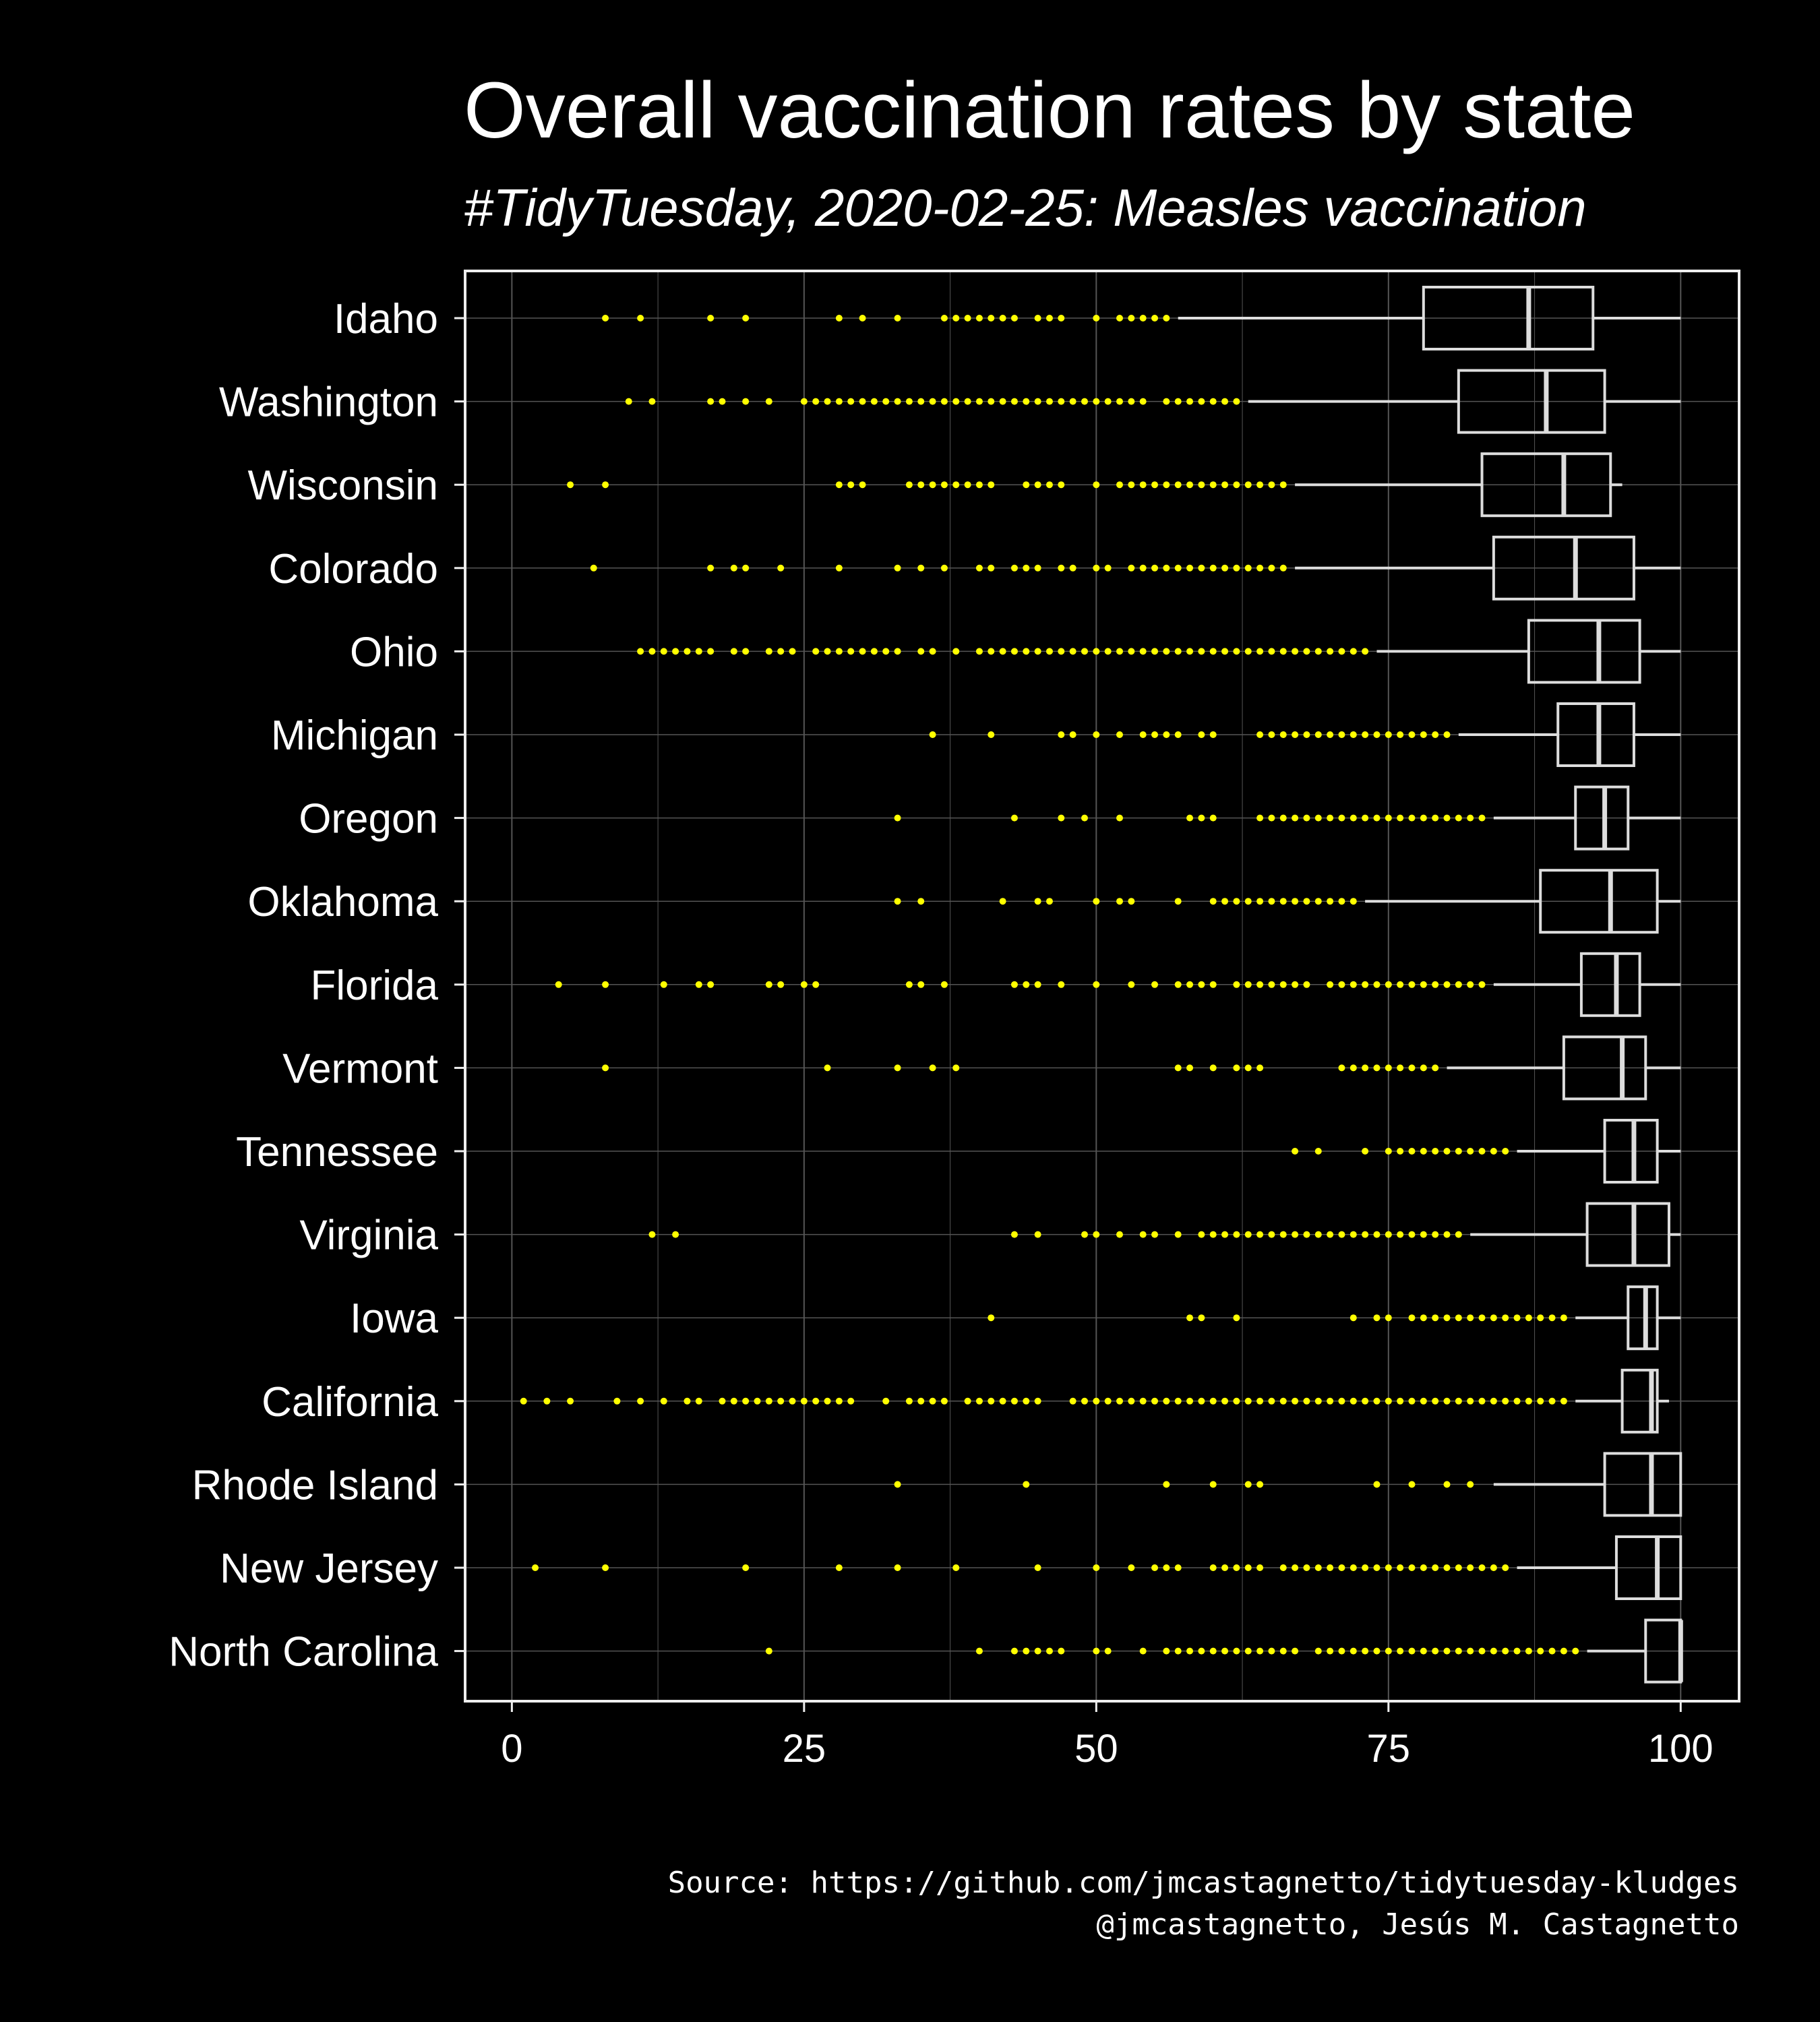 This screenshot has height=2022, width=1820. Describe the element at coordinates (1287, 818) in the screenshot. I see `state-row-oregon` at that location.